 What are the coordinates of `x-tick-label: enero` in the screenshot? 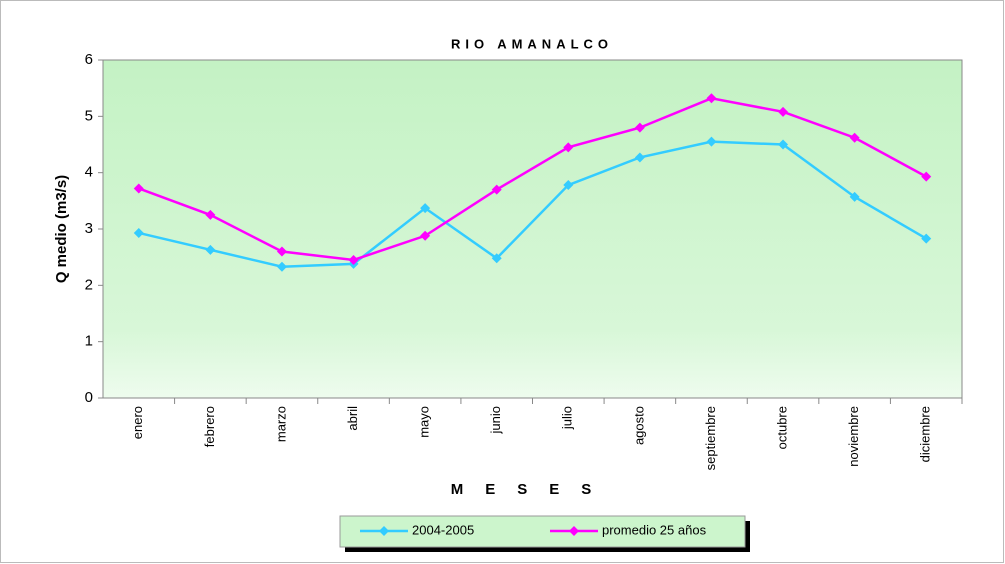 It's located at (137, 422).